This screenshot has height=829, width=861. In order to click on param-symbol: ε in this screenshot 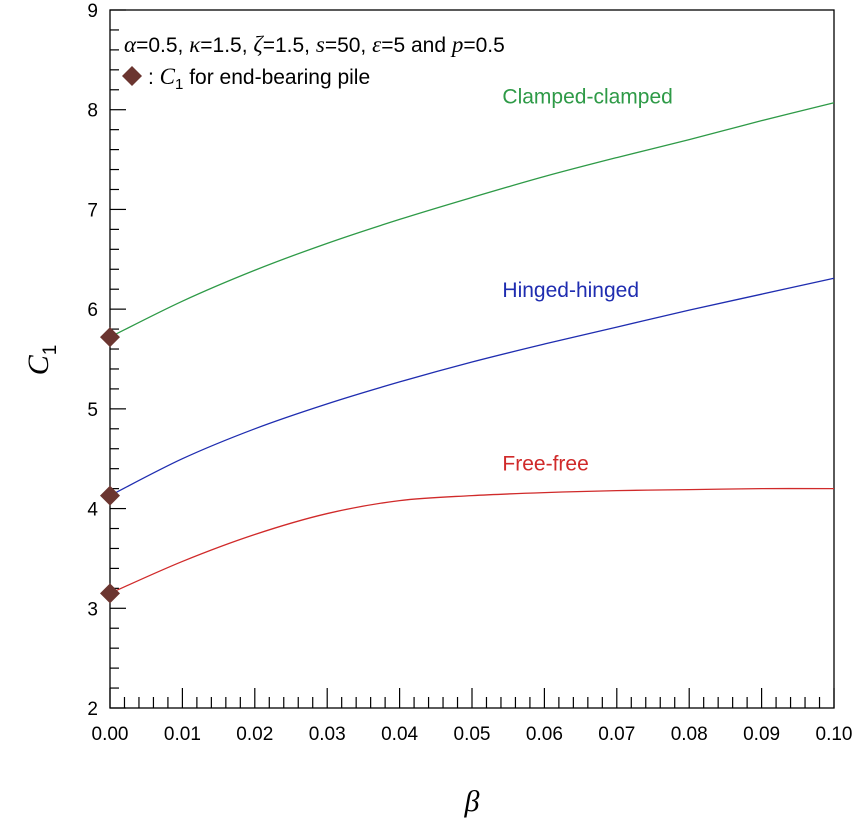, I will do `click(377, 44)`.